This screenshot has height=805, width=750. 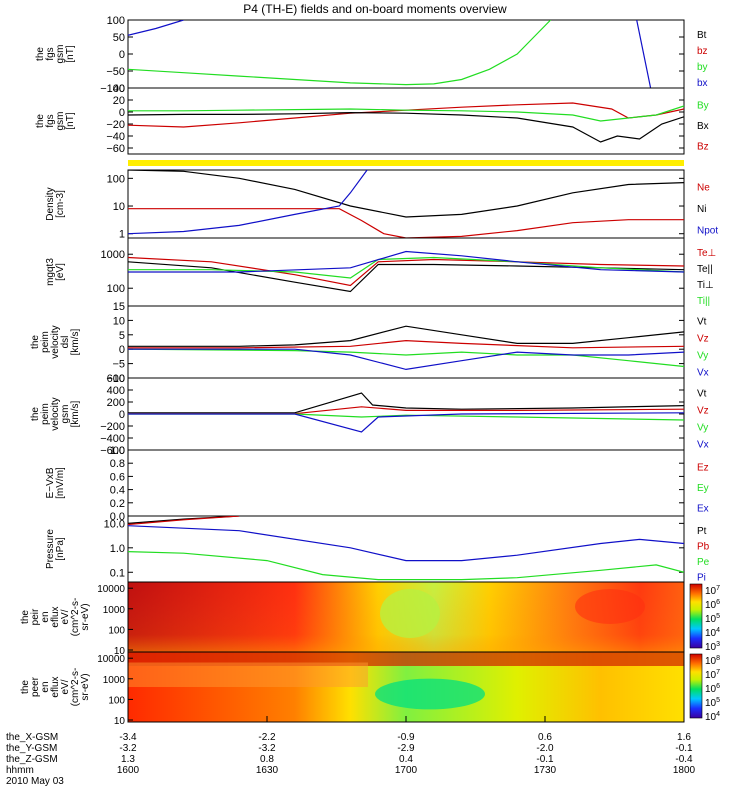 I want to click on panel-6-ylabel-line: peim, so click(x=45, y=414).